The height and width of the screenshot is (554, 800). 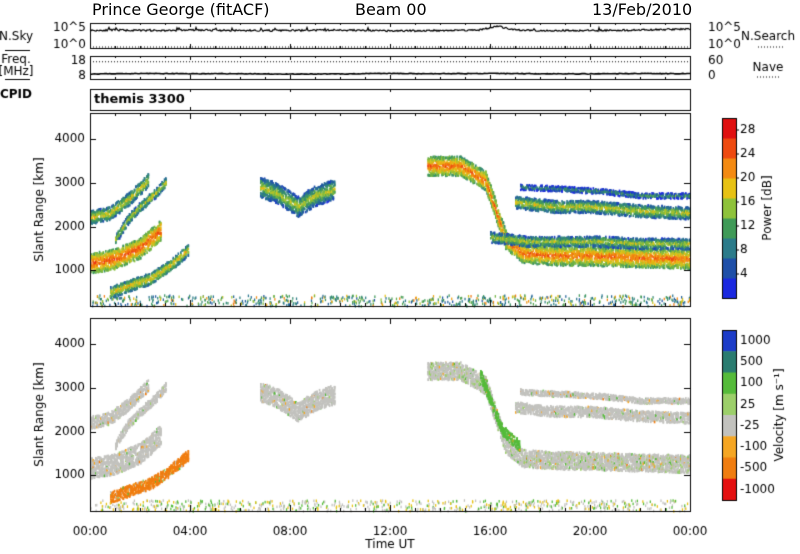 I want to click on beam-label: Beam 00, so click(x=391, y=9).